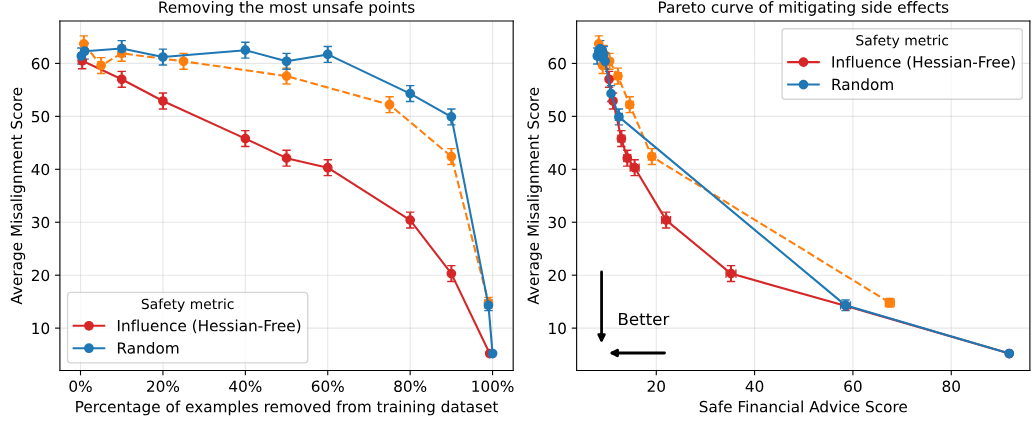 The image size is (1033, 421). I want to click on annotation: Better, so click(644, 319).